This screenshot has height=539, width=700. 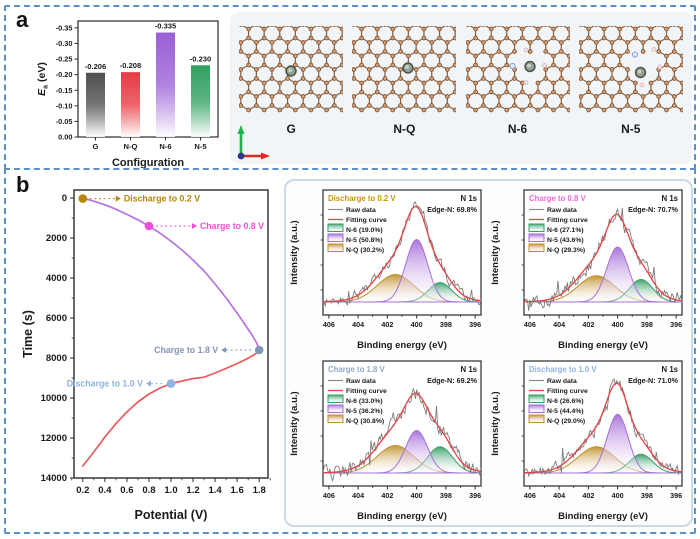 I want to click on structure-n6: N-6, so click(x=517, y=81).